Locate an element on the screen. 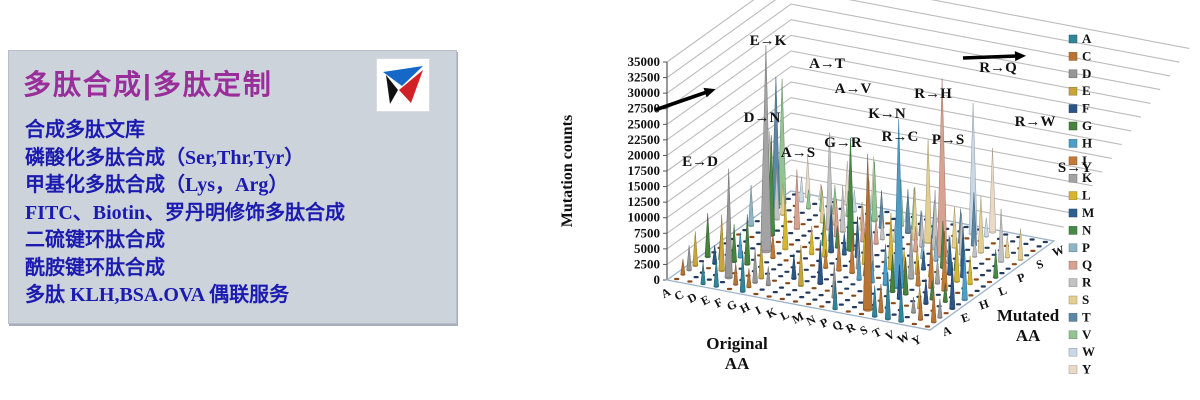 Image resolution: width=1200 pixels, height=400 pixels. mutation-annotation: R→C is located at coordinates (900, 137).